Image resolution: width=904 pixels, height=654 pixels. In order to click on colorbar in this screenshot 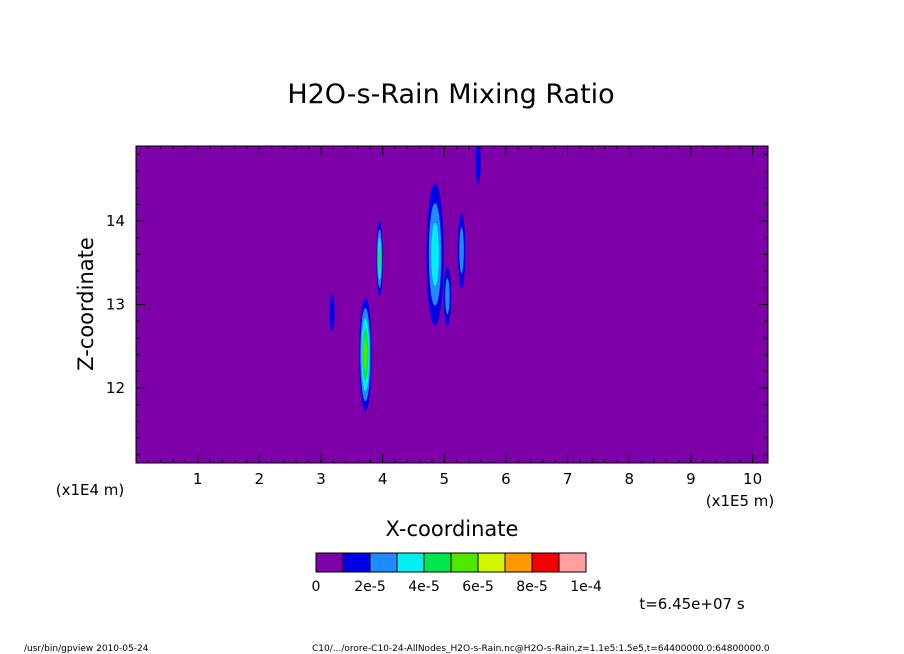, I will do `click(451, 562)`.